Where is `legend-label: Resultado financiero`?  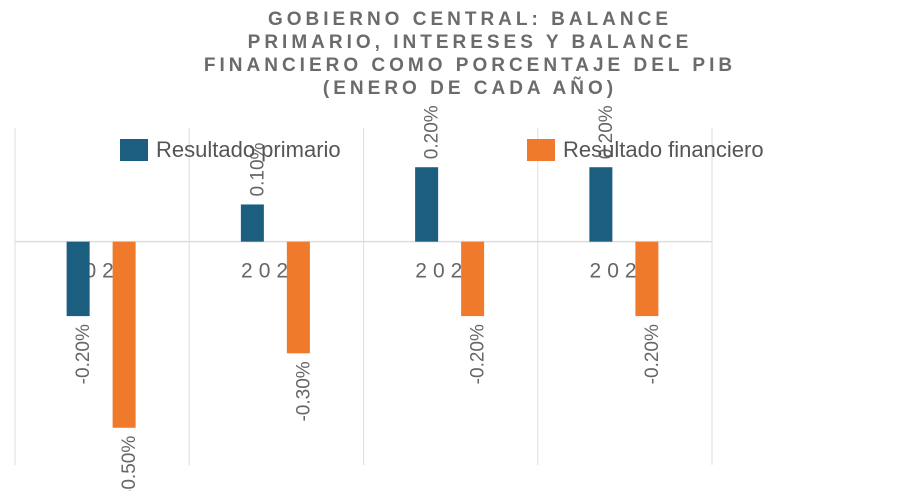
legend-label: Resultado financiero is located at coordinates (663, 149).